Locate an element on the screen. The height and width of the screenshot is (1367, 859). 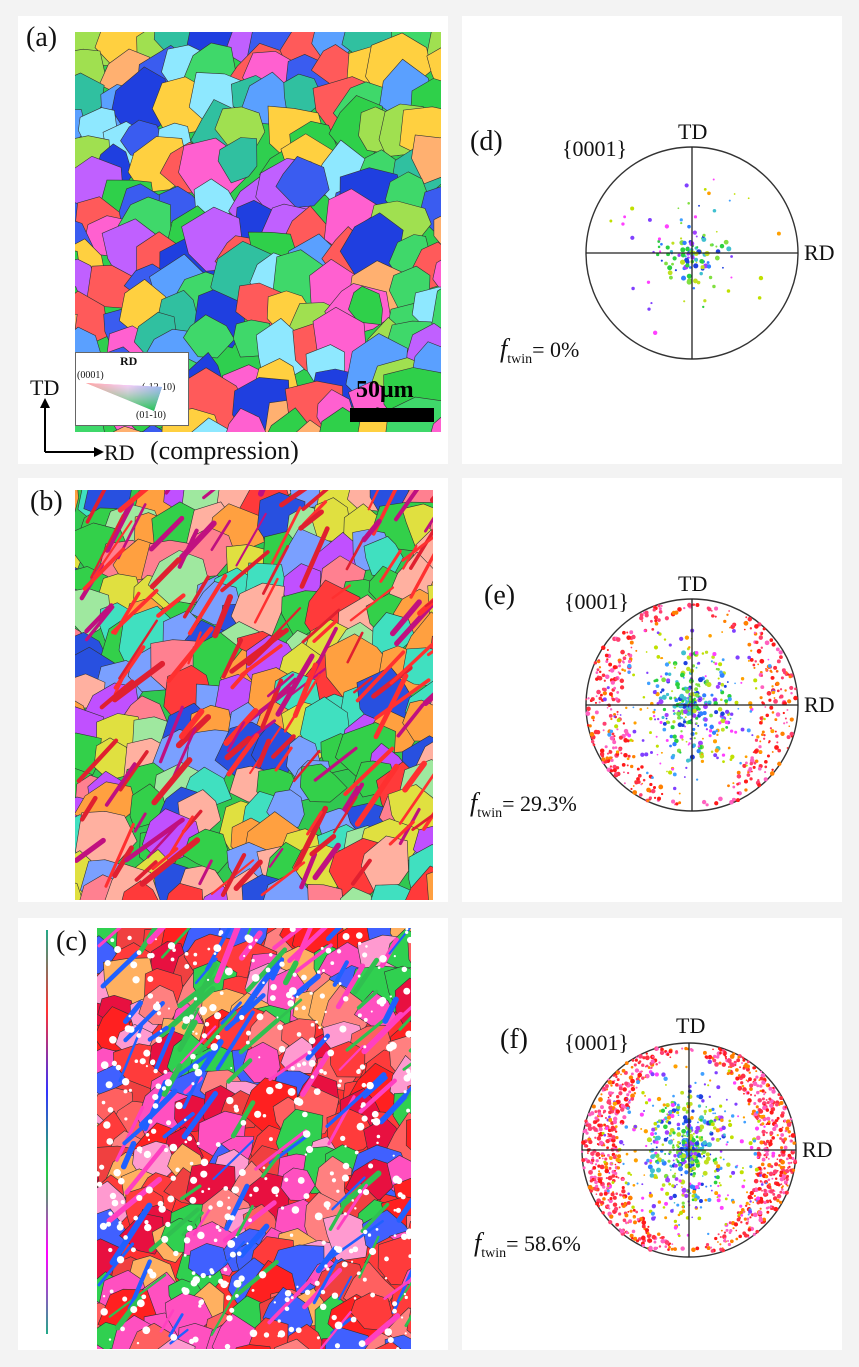
ipf-triangle is located at coordinates (124, 397).